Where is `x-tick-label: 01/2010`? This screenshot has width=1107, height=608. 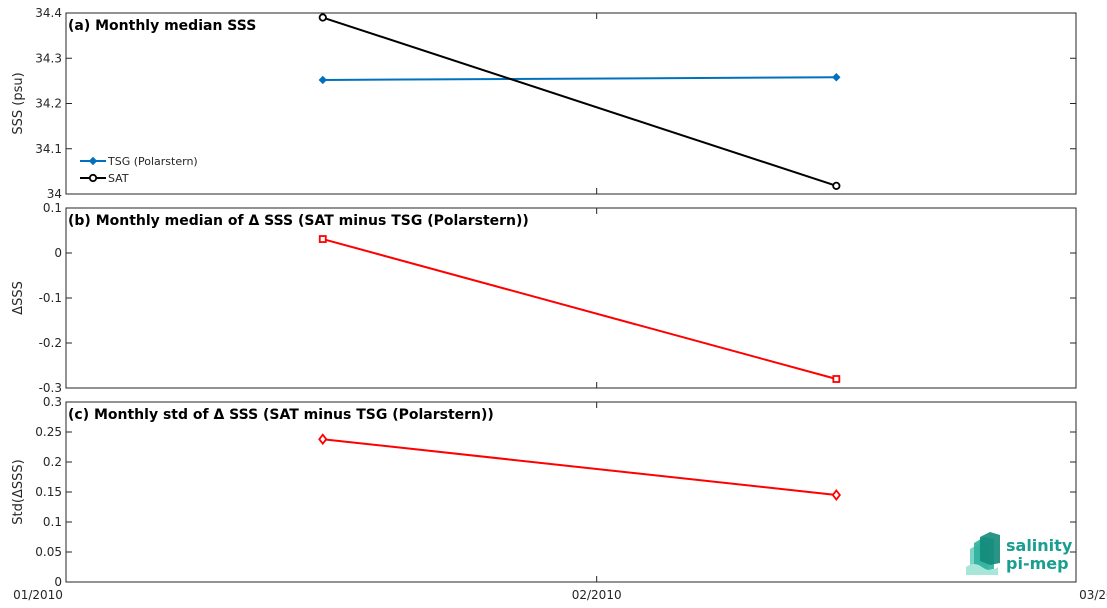 x-tick-label: 01/2010 is located at coordinates (38, 595).